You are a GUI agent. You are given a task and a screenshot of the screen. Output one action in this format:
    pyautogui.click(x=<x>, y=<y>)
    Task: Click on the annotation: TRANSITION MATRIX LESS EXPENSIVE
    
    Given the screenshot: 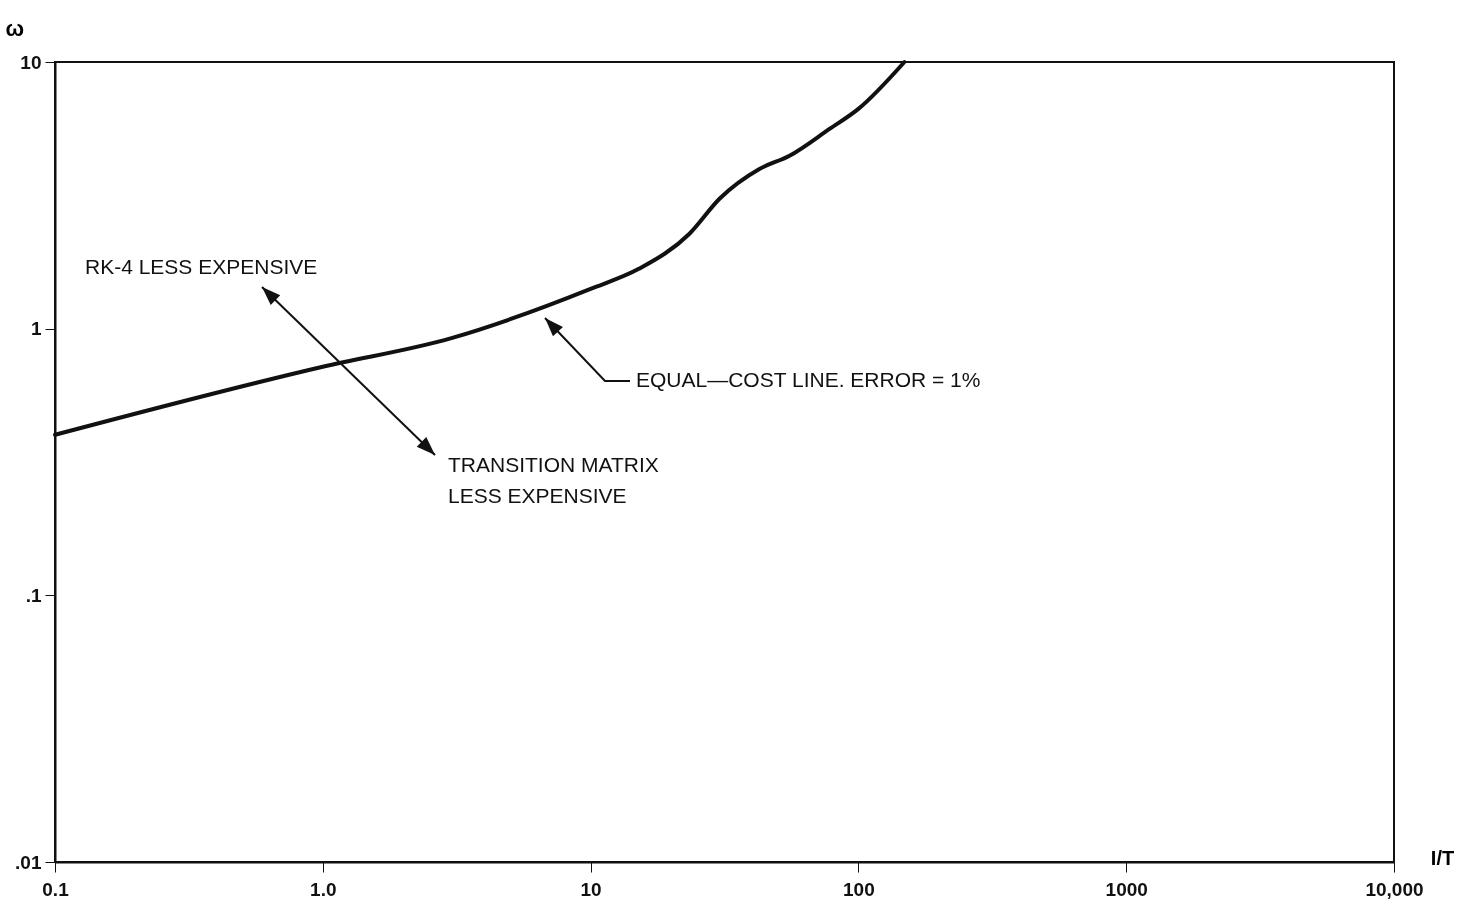 What is the action you would take?
    pyautogui.click(x=553, y=480)
    